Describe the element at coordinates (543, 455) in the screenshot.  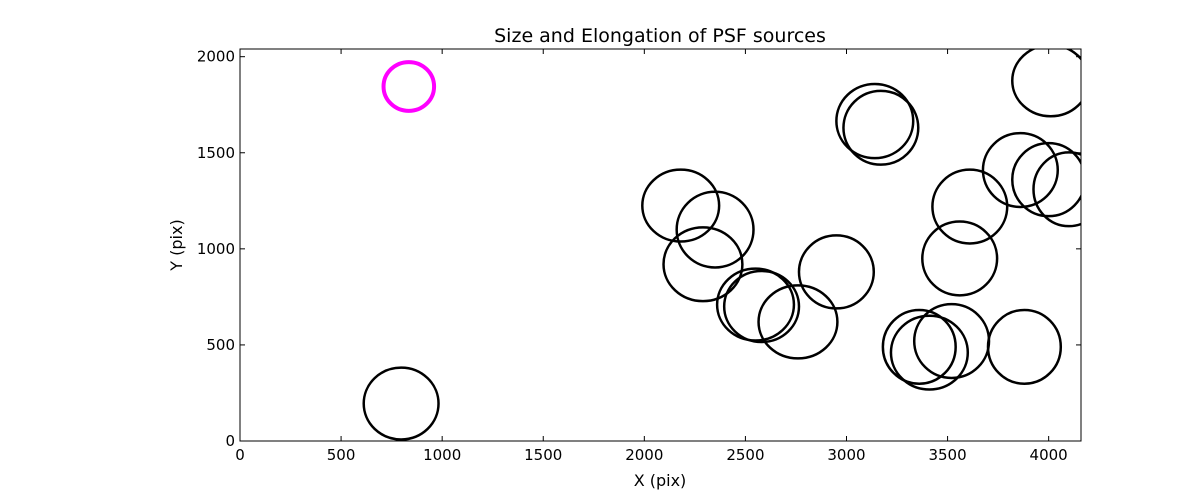
I see `x-tick-label: 1500` at that location.